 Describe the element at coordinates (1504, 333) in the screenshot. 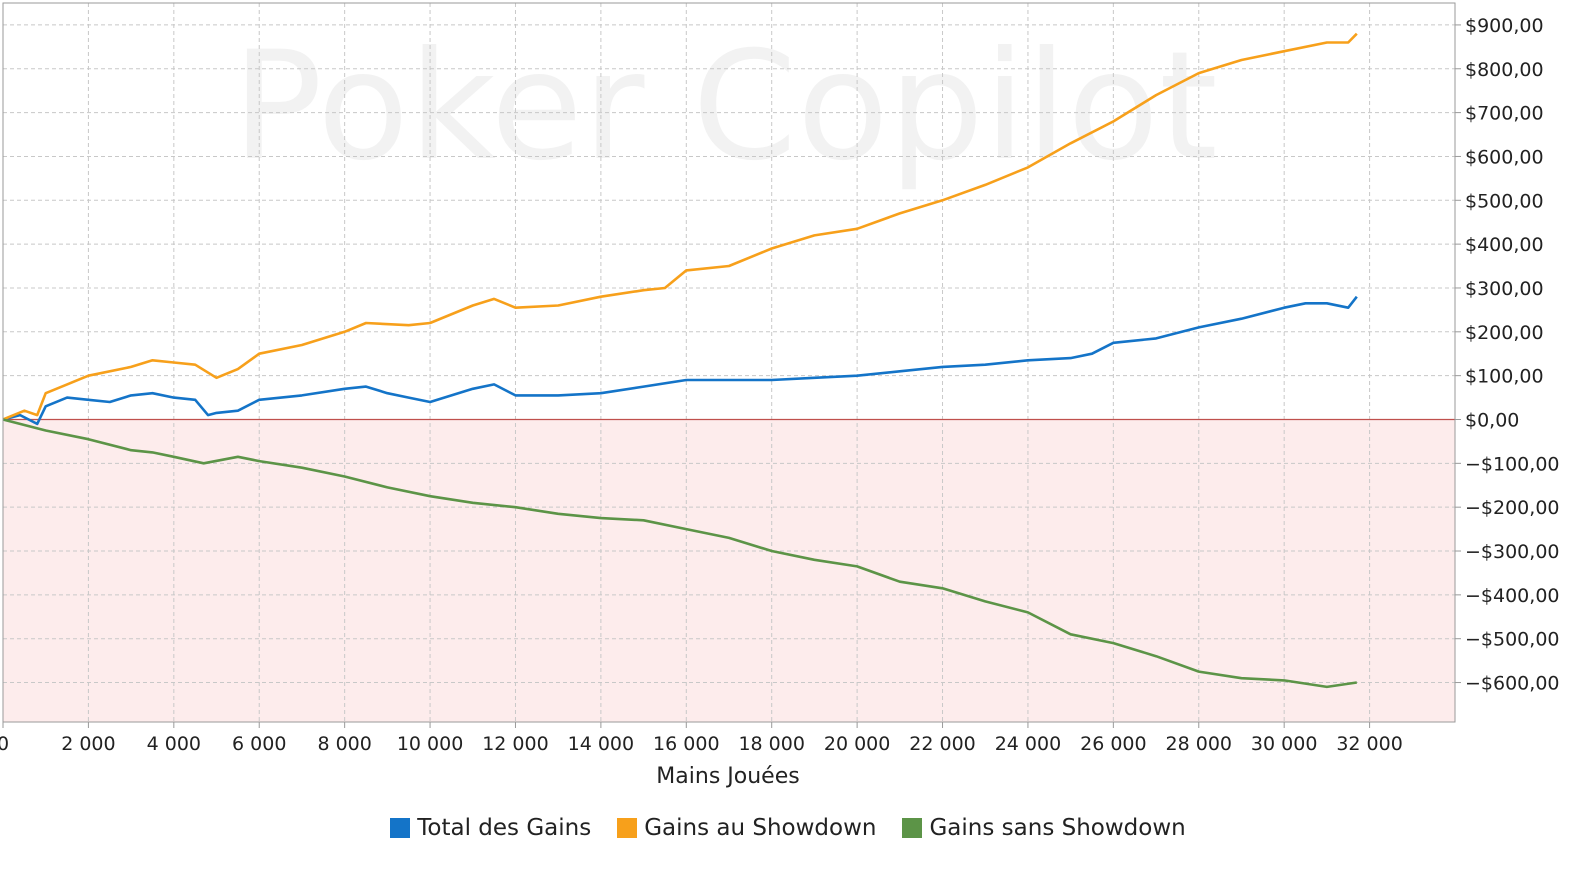

I see `y-tick-label: $200,00` at that location.